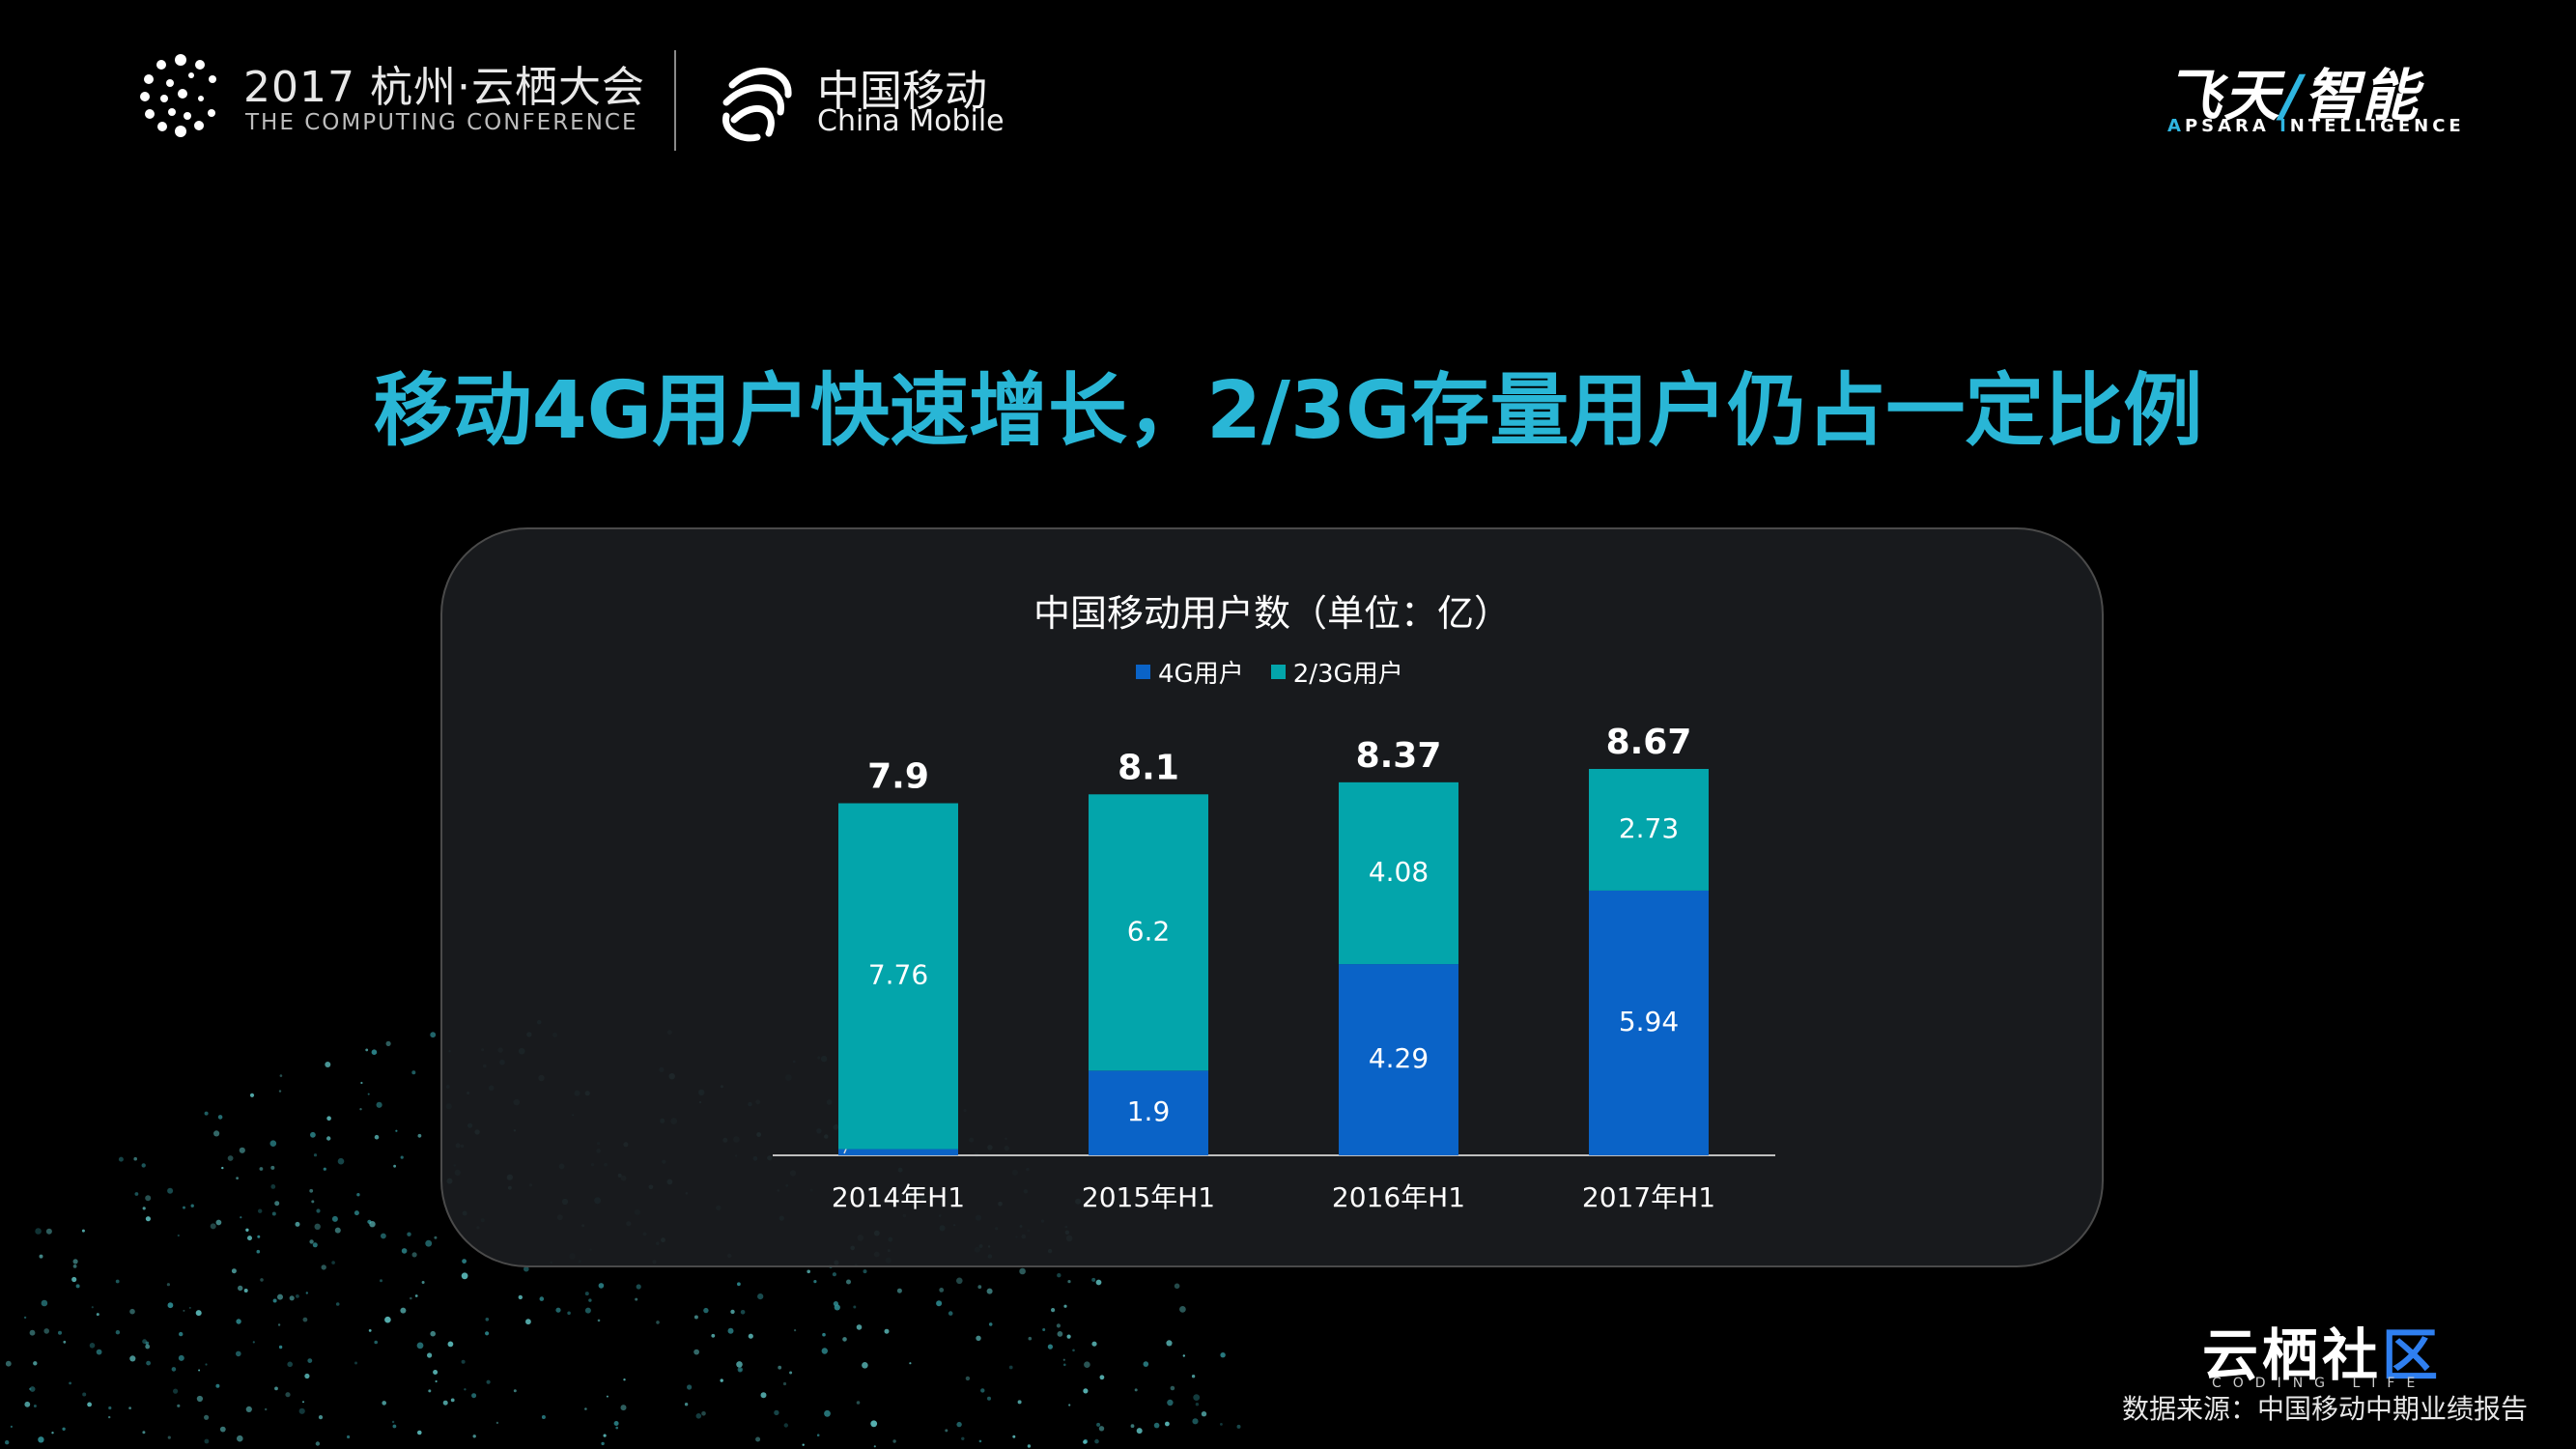  What do you see at coordinates (2324, 1409) in the screenshot?
I see `data-source-note: 数据来源：中国移动中期业绩报告` at bounding box center [2324, 1409].